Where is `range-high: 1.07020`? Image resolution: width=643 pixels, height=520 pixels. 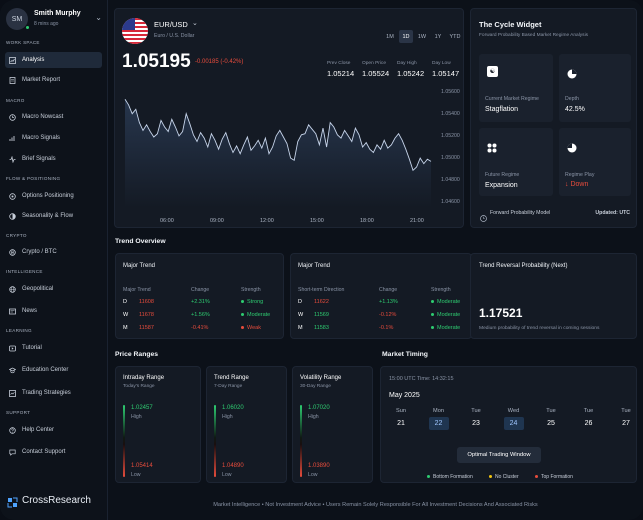 range-high: 1.07020 is located at coordinates (319, 408).